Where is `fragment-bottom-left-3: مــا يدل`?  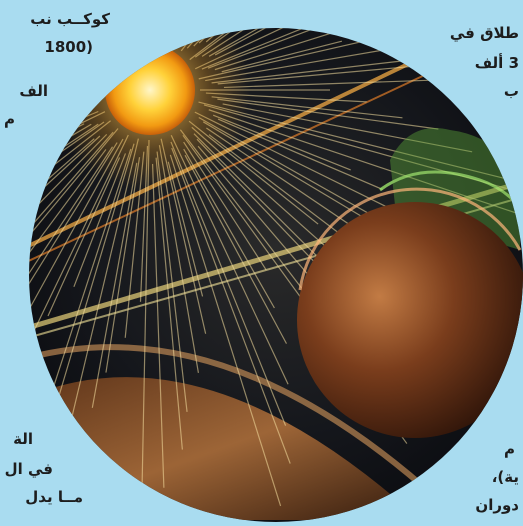 fragment-bottom-left-3: مــا يدل is located at coordinates (54, 497).